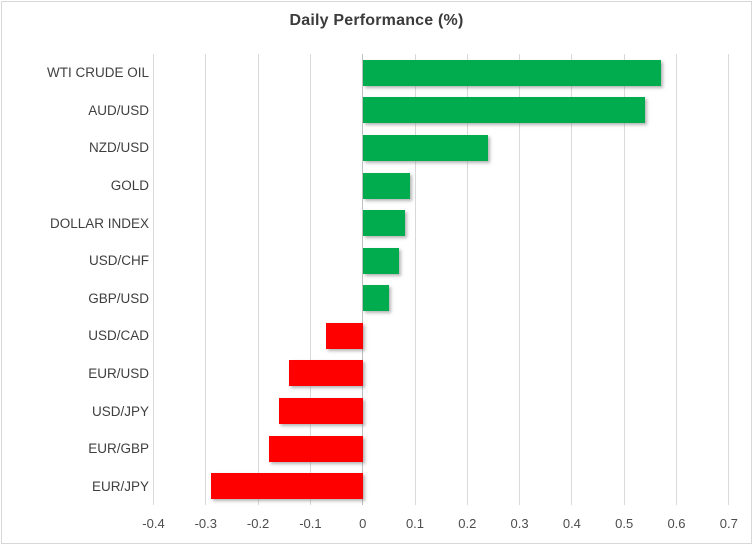 The image size is (753, 545). Describe the element at coordinates (120, 486) in the screenshot. I see `category-label-eur-jpy: EUR/JPY` at that location.